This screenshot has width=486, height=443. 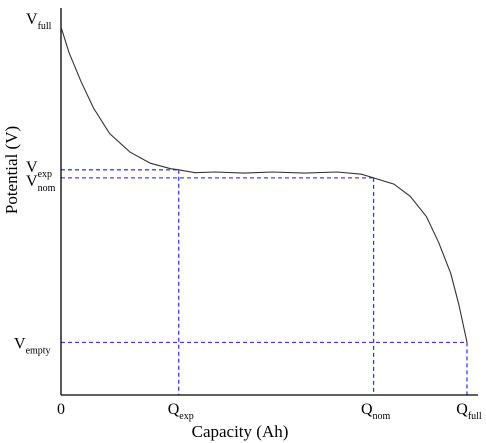 What do you see at coordinates (269, 411) in the screenshot?
I see `x-tick-labels: 0 Qexp Qnom Qfull` at bounding box center [269, 411].